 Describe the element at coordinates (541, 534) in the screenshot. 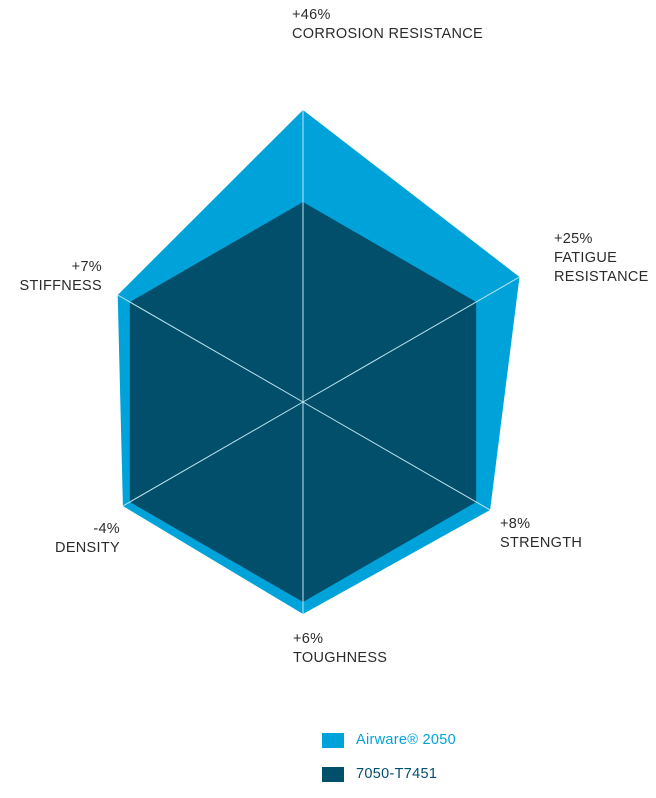

I see `axis-label-strength: +8% STRENGTH` at that location.